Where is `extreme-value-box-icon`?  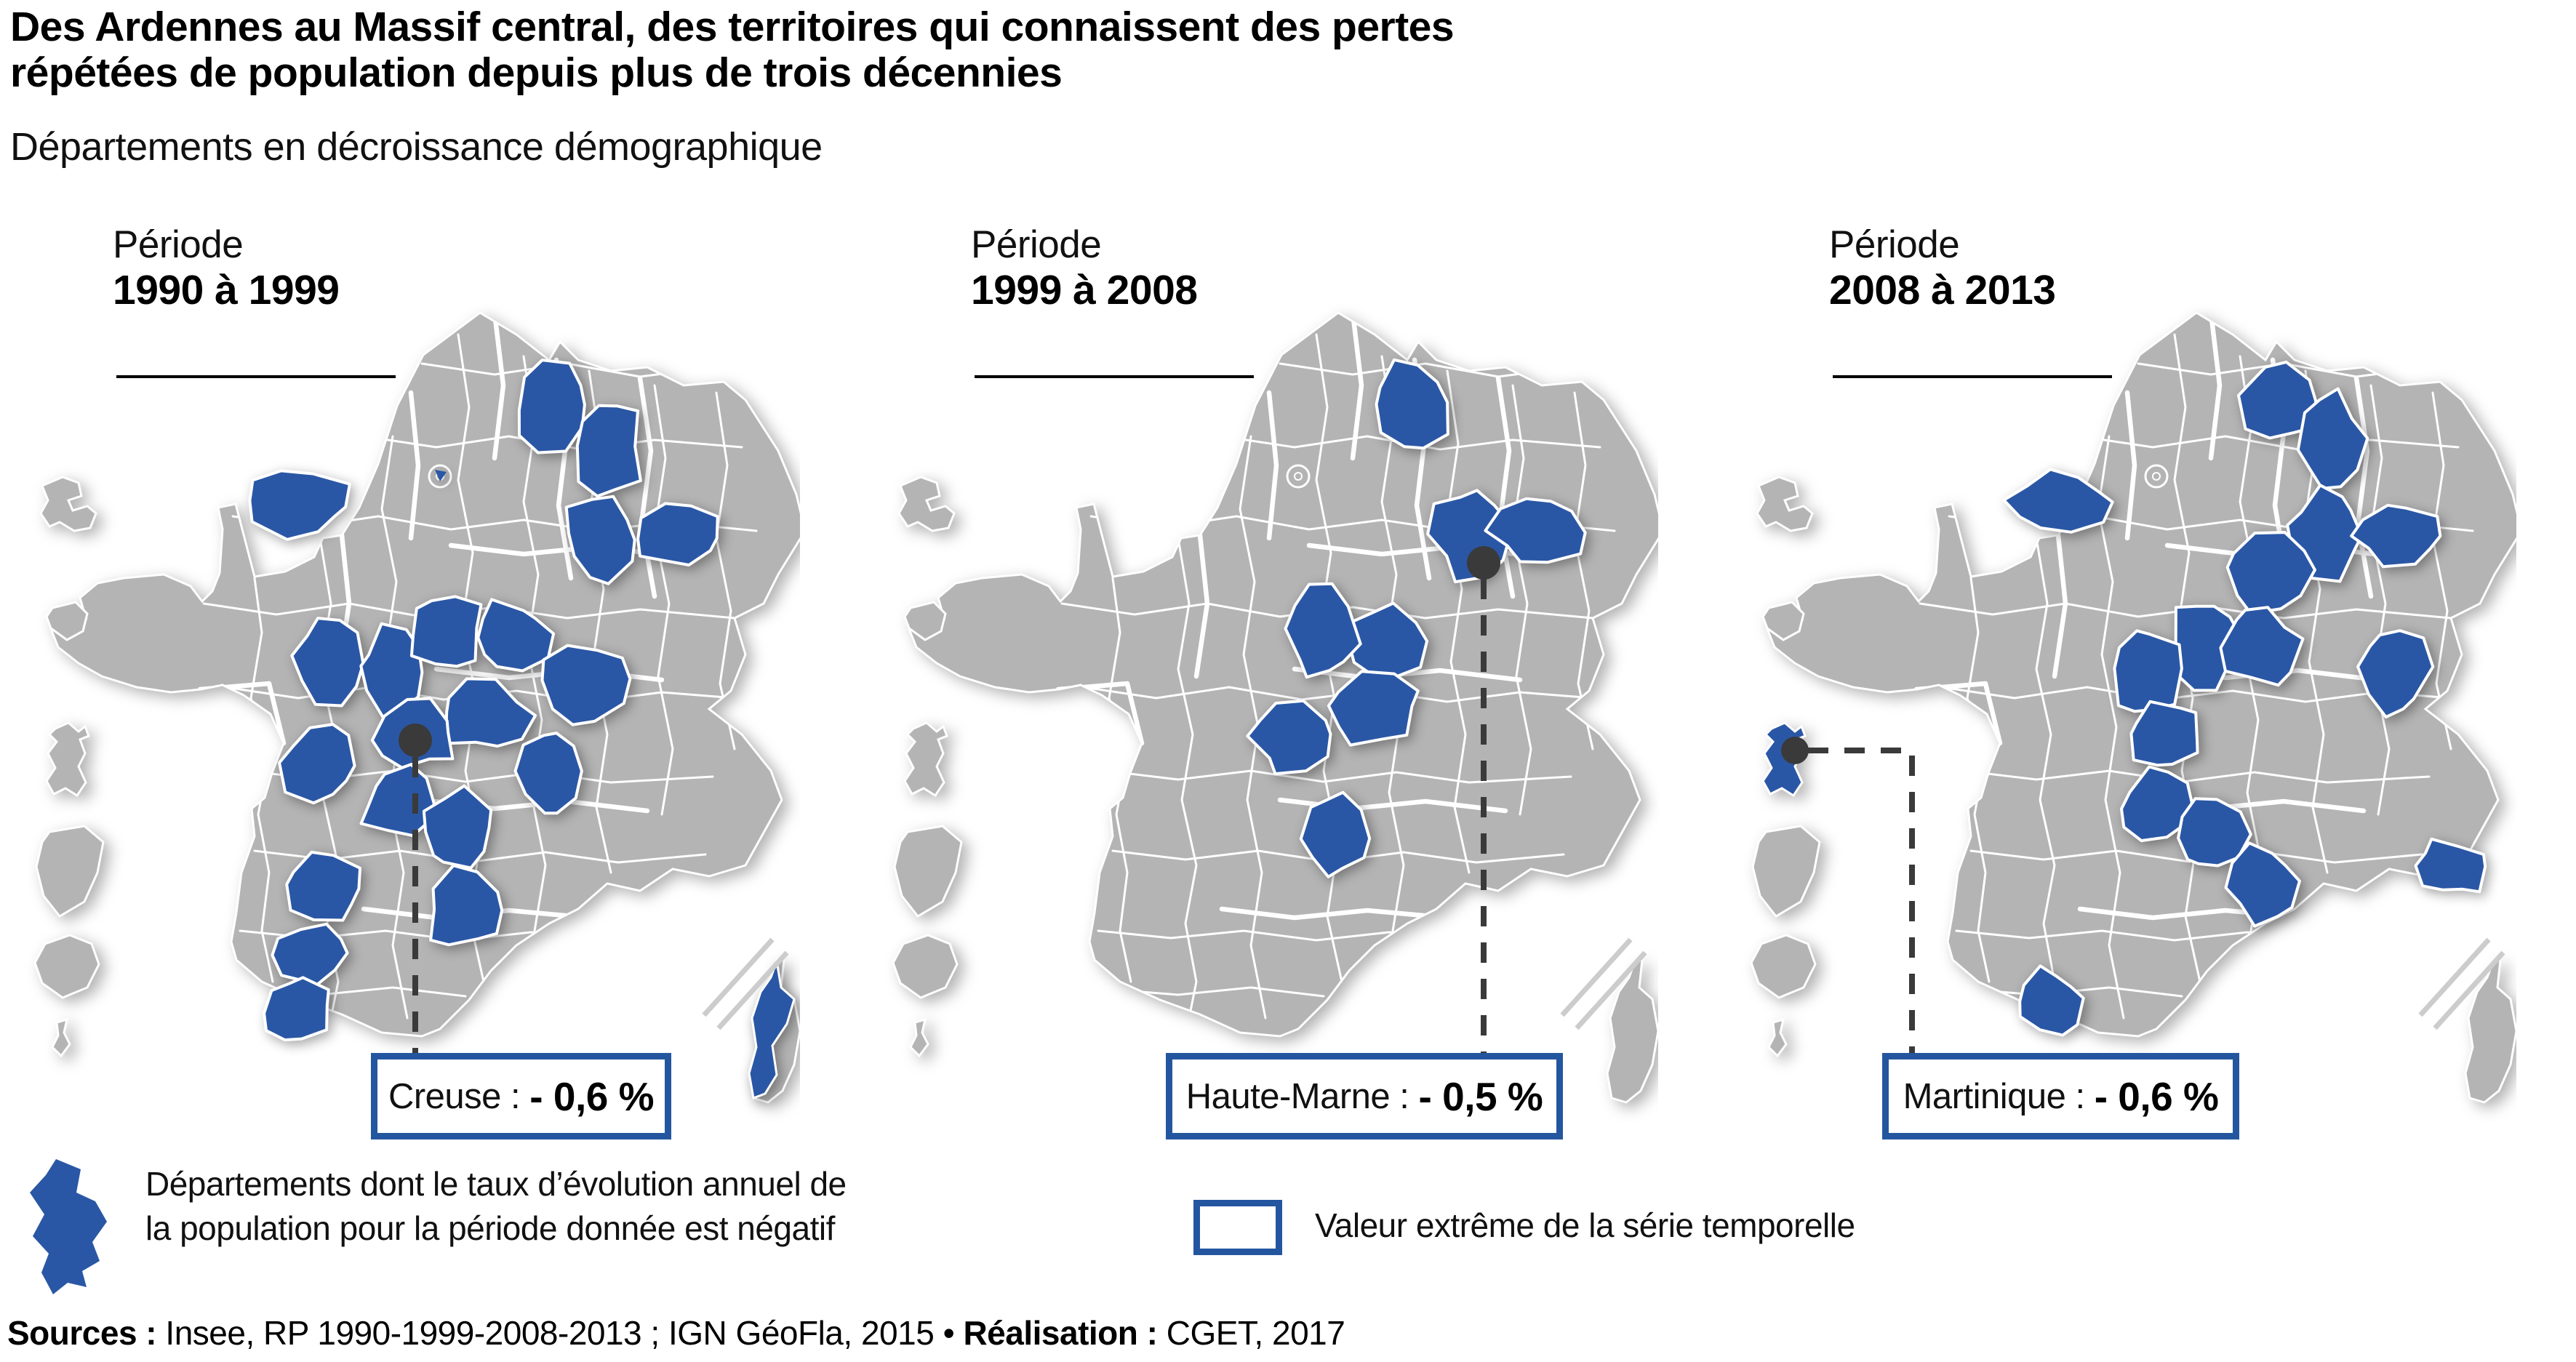
extreme-value-box-icon is located at coordinates (1237, 1227).